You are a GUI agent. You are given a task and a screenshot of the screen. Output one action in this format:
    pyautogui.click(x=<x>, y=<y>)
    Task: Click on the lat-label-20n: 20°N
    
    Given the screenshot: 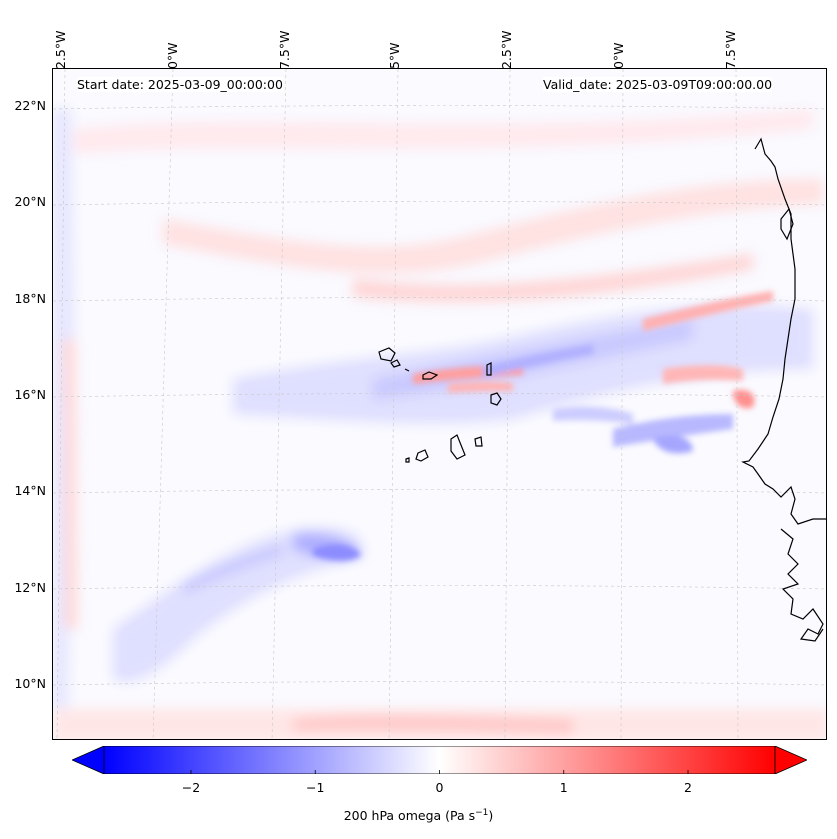 What is the action you would take?
    pyautogui.click(x=30, y=201)
    